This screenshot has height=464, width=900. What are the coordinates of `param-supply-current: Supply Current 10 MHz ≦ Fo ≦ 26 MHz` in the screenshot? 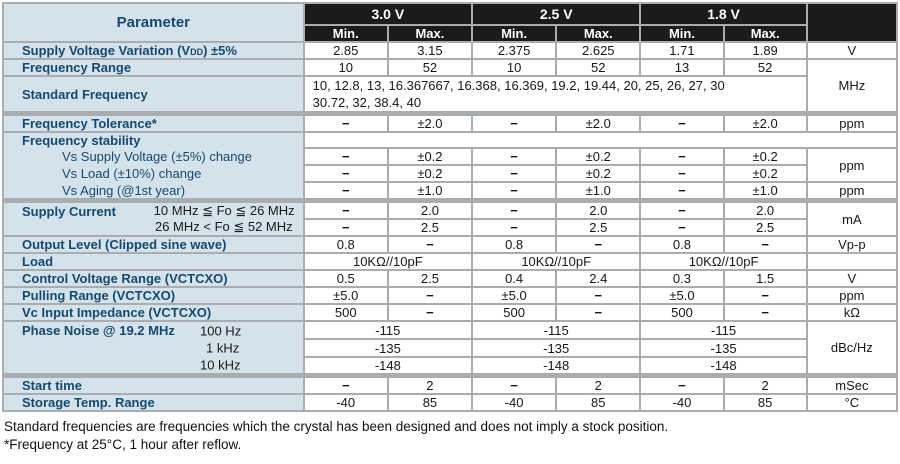 It's located at (153, 209).